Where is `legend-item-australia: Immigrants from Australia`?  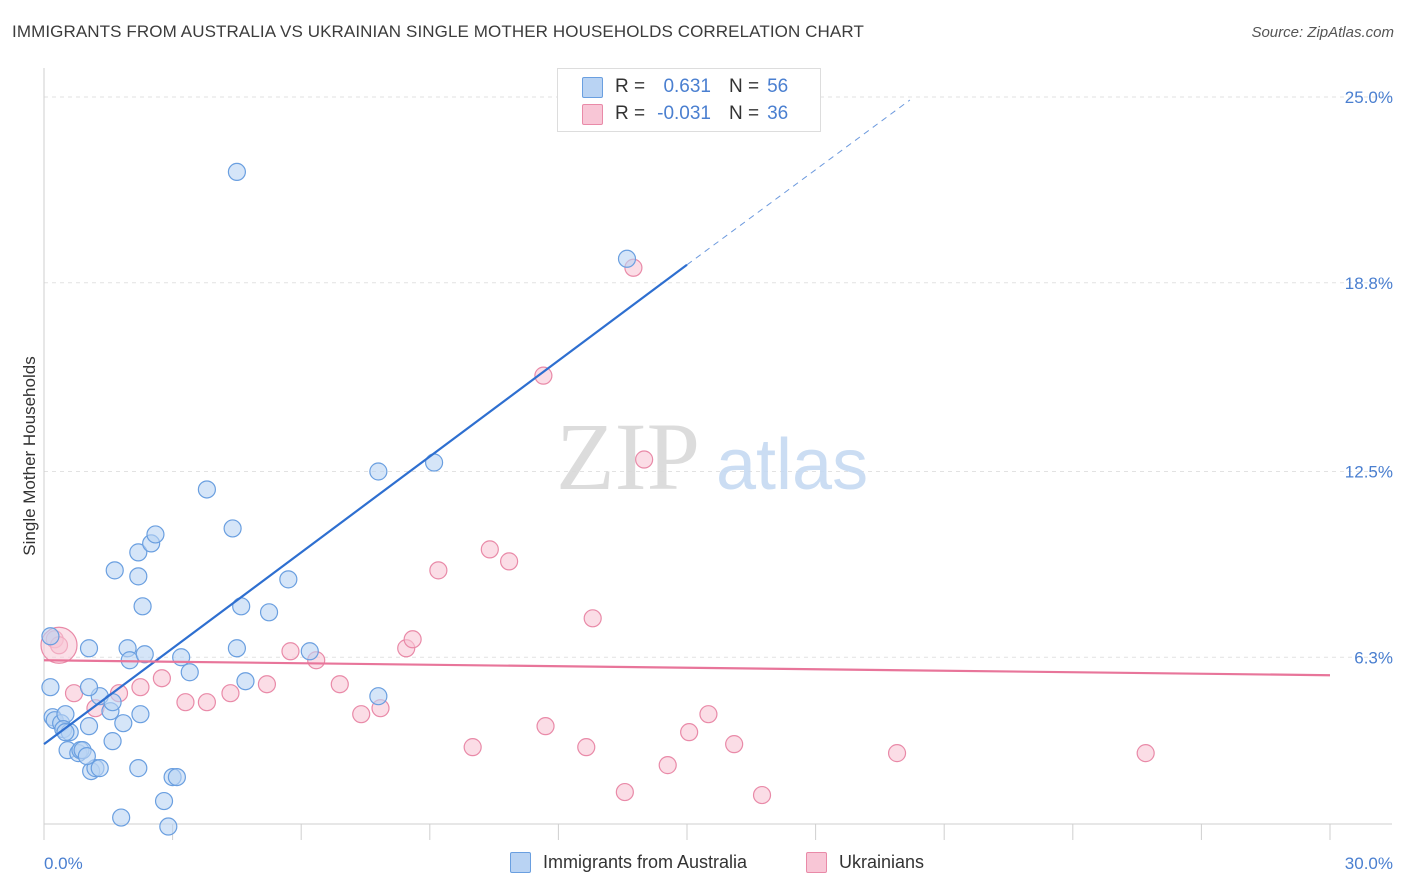 legend-item-australia: Immigrants from Australia is located at coordinates (628, 862).